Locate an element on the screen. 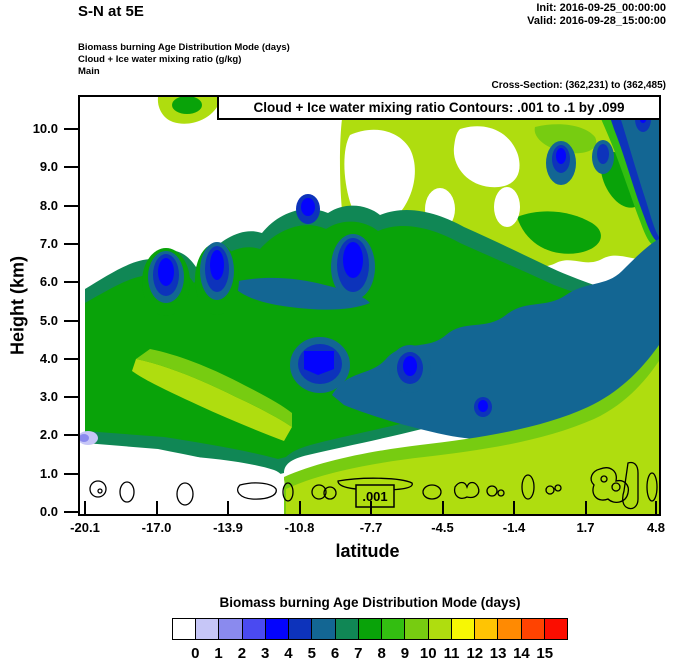  y-tick-label: 6.0 is located at coordinates (48, 282).